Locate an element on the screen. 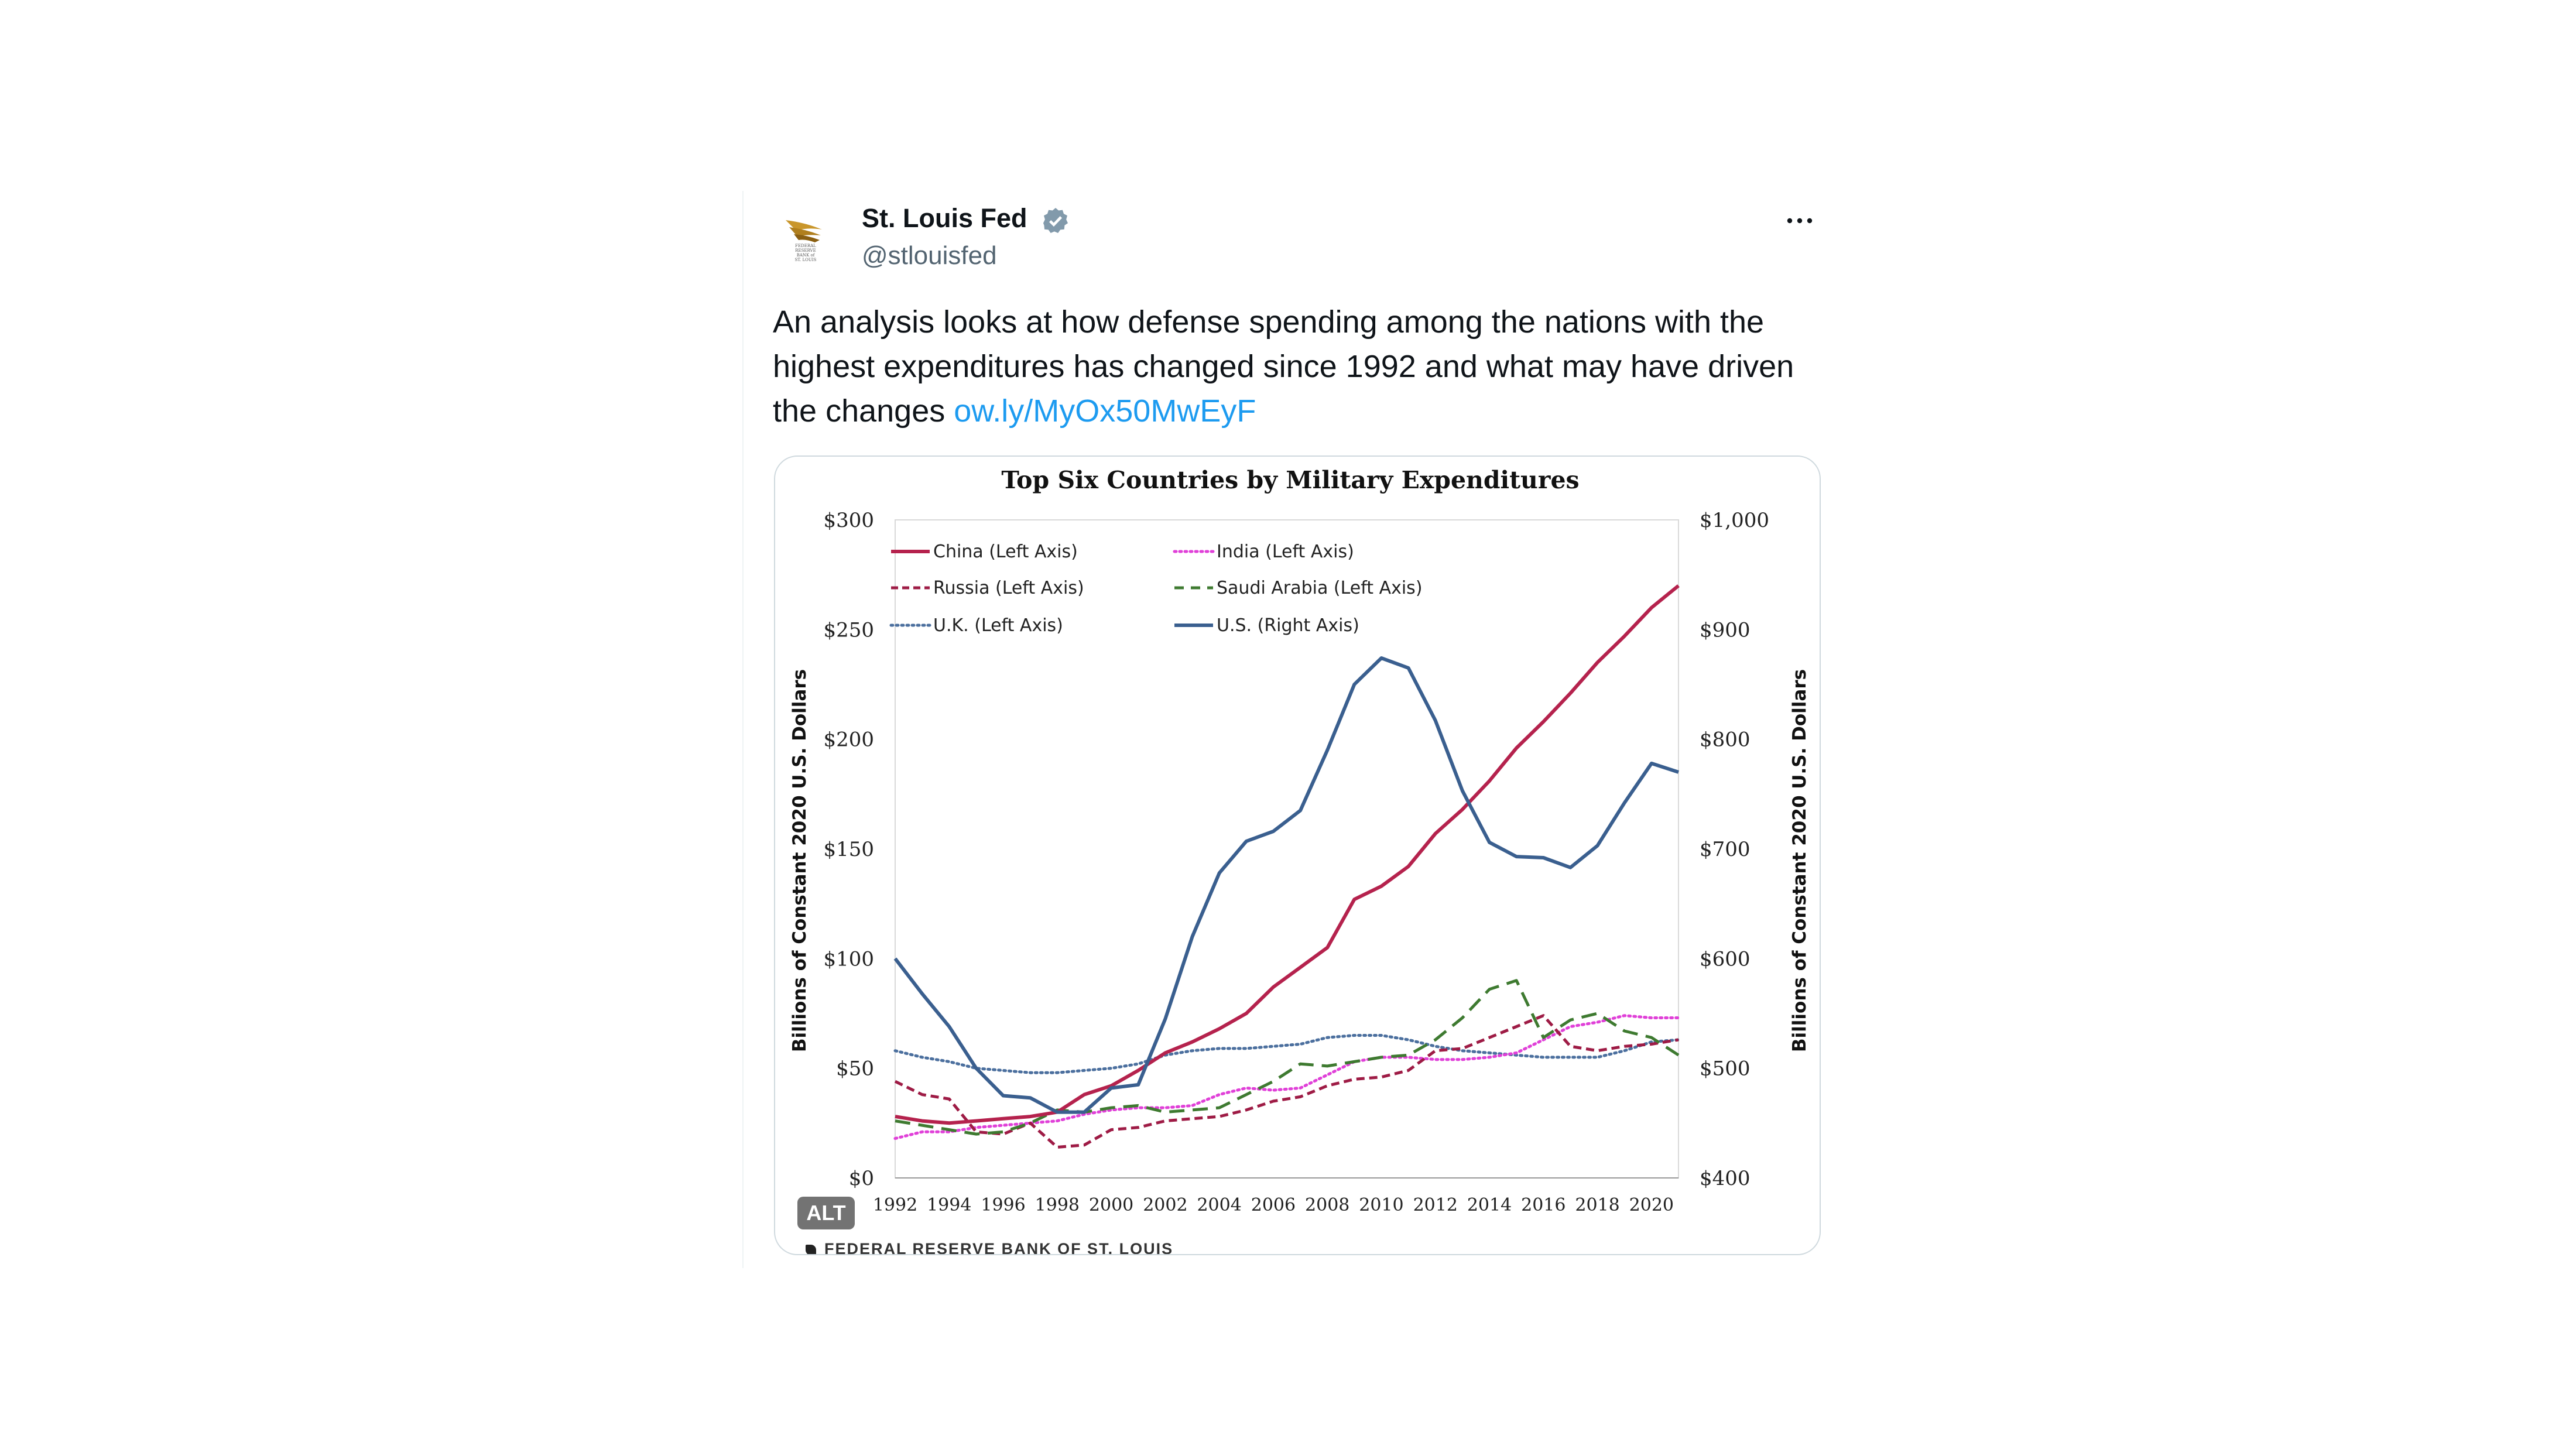  y-tick-label-left: $250 is located at coordinates (848, 630).